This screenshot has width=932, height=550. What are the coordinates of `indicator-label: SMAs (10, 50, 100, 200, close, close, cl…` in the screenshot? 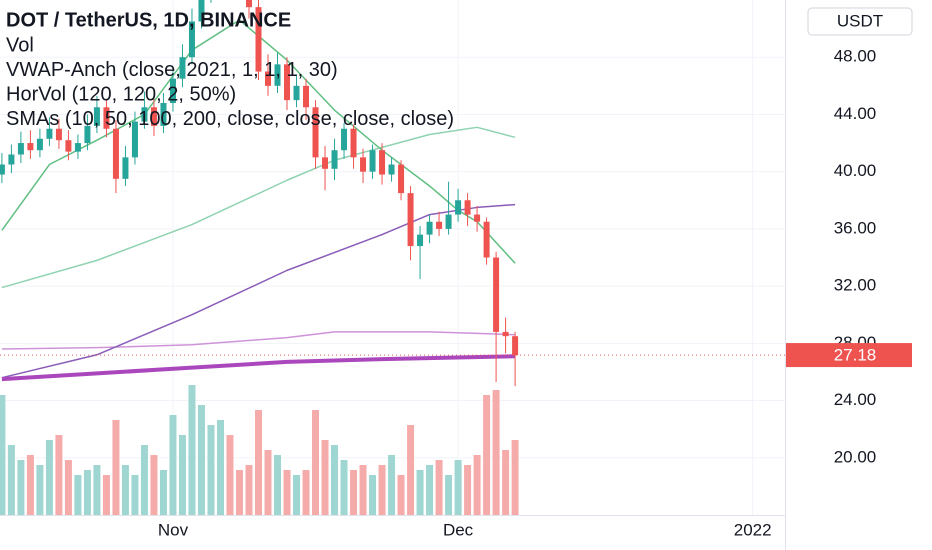 It's located at (230, 119).